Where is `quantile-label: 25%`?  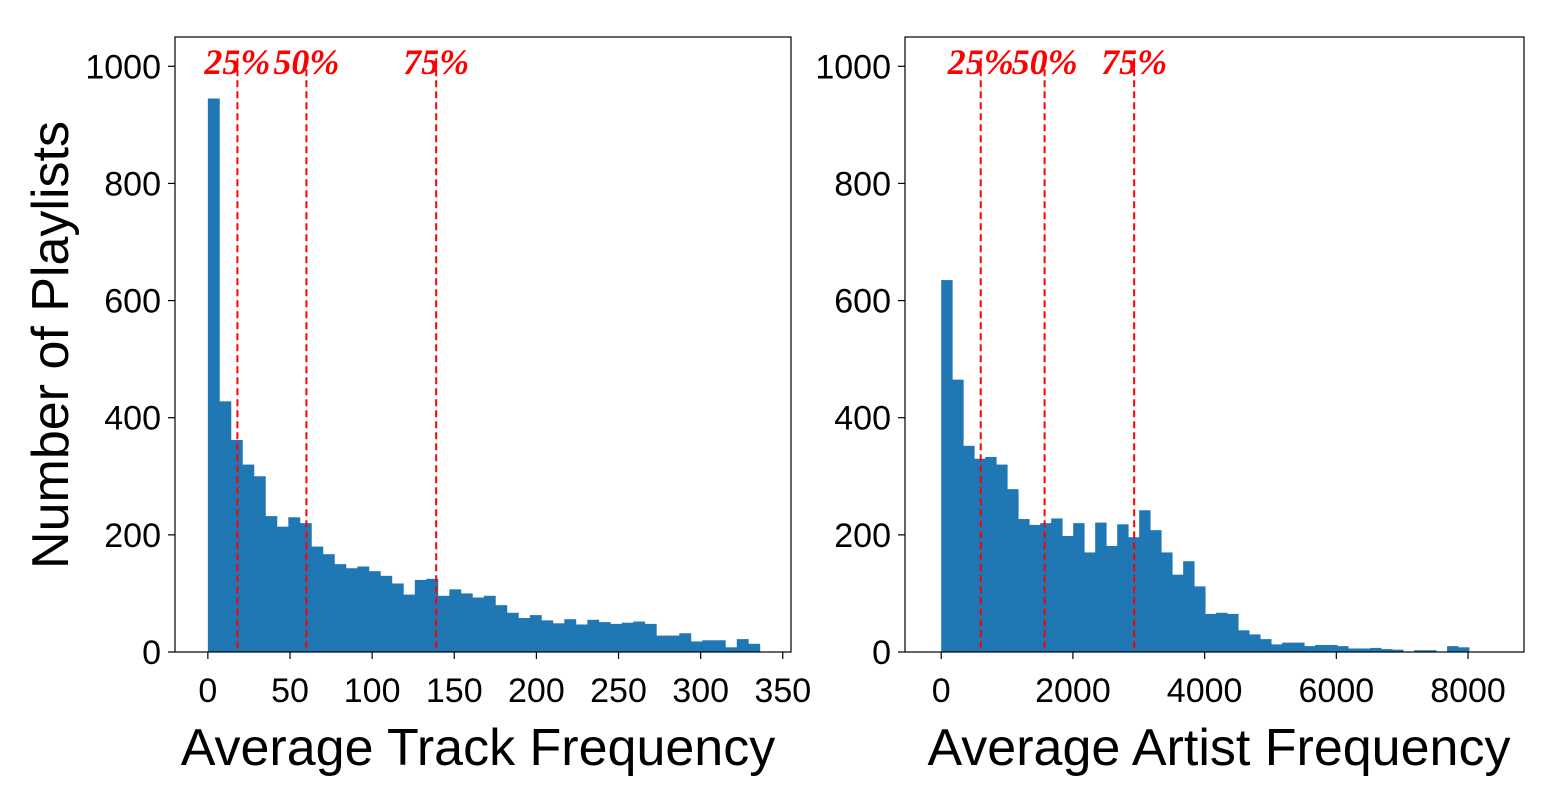 quantile-label: 25% is located at coordinates (980, 62).